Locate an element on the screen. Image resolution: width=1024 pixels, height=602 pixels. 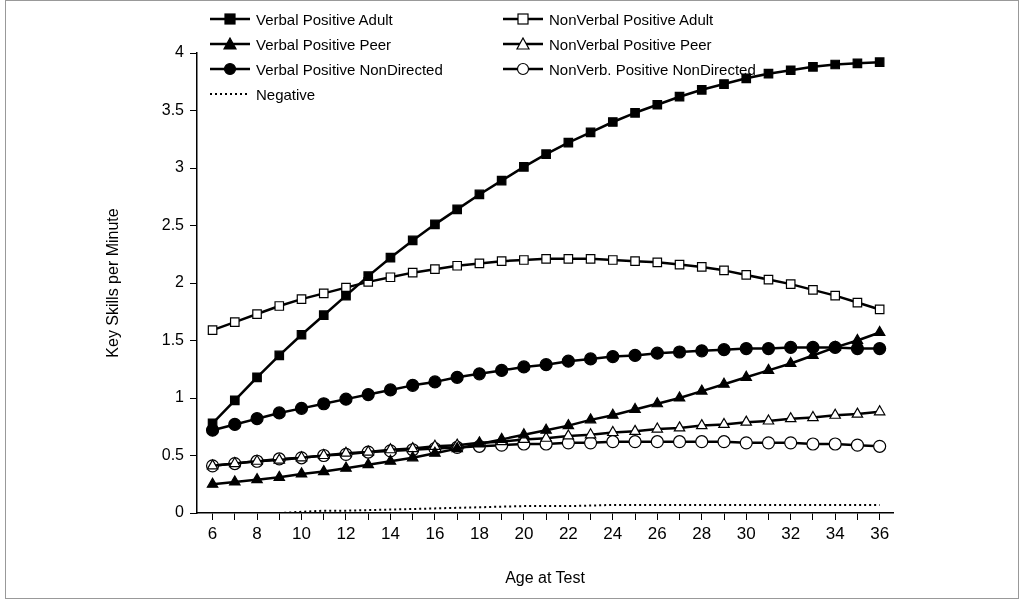
x-tick-label: 26 is located at coordinates (657, 533).